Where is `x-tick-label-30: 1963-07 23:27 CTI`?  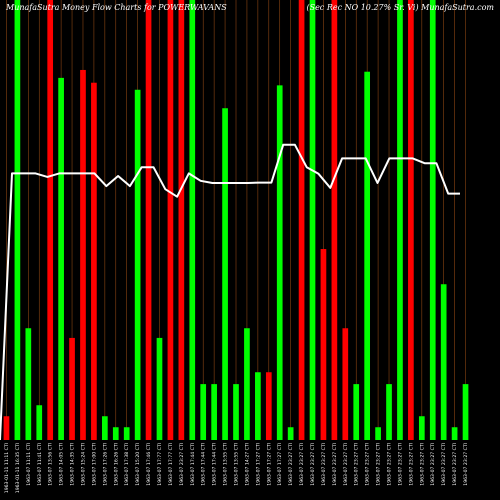 x-tick-label-30: 1963-07 23:27 CTI is located at coordinates (335, 464).